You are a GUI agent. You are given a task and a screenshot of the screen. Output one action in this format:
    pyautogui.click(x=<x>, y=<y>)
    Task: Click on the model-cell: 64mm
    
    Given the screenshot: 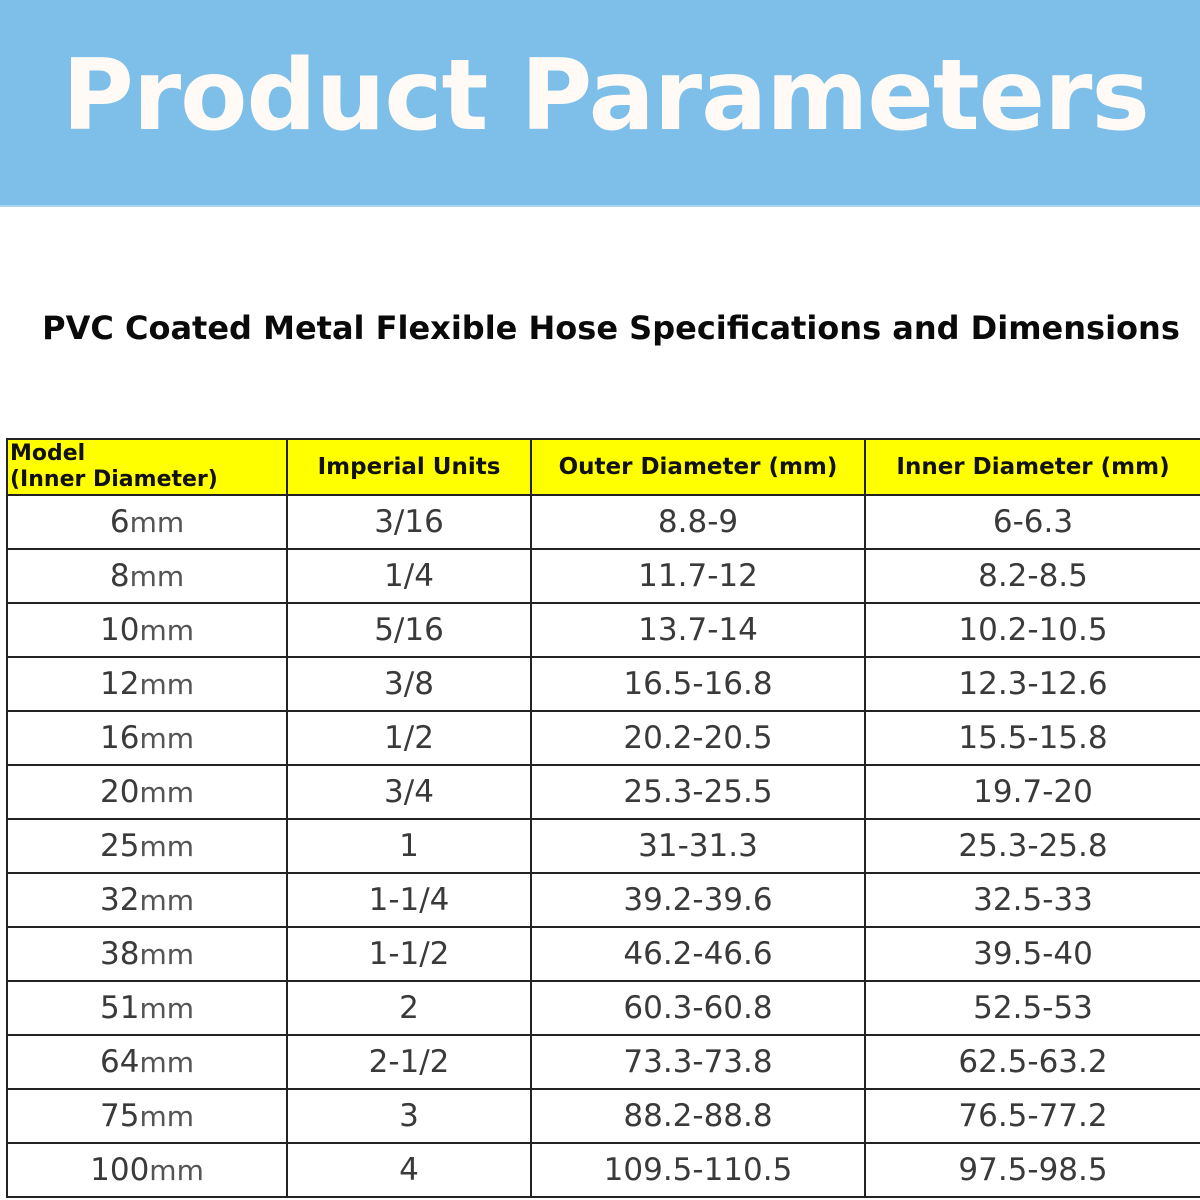 What is the action you would take?
    pyautogui.click(x=147, y=1062)
    